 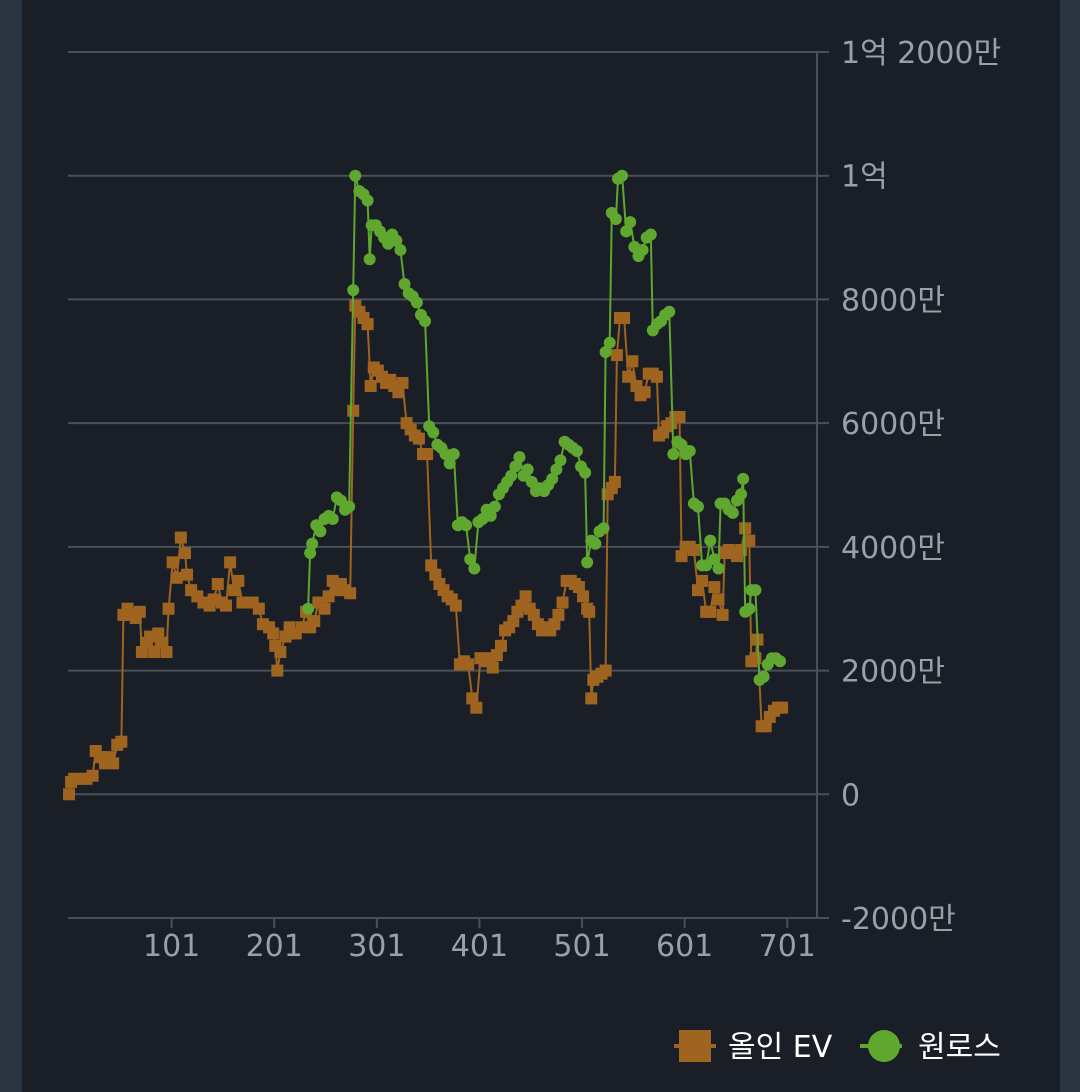 What do you see at coordinates (864, 177) in the screenshot?
I see `y-tick-label: 1억` at bounding box center [864, 177].